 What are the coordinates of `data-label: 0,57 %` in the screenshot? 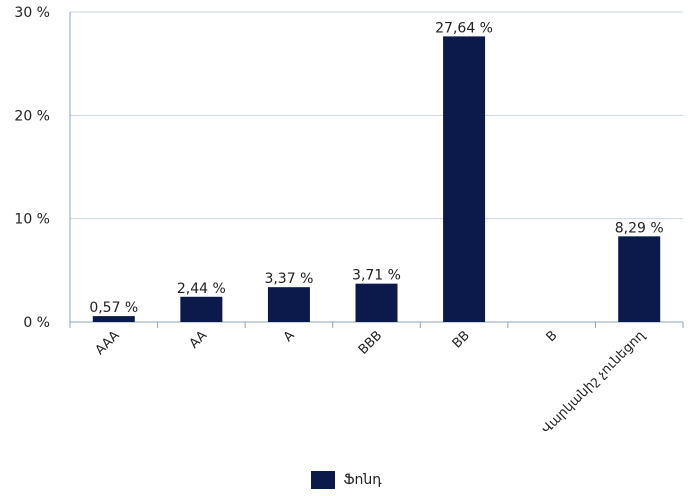 It's located at (113, 308).